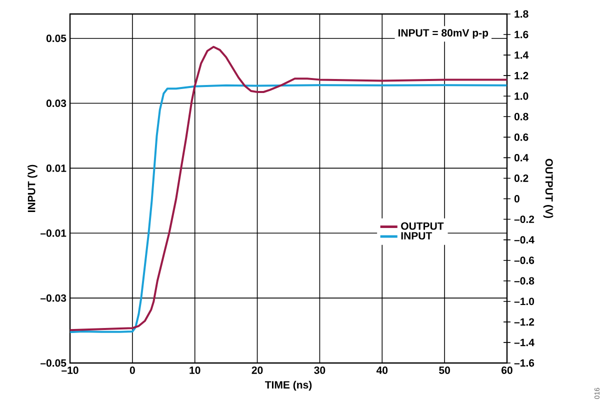 This screenshot has width=605, height=412. Describe the element at coordinates (524, 302) in the screenshot. I see `y2-tick-label: –1.0` at that location.